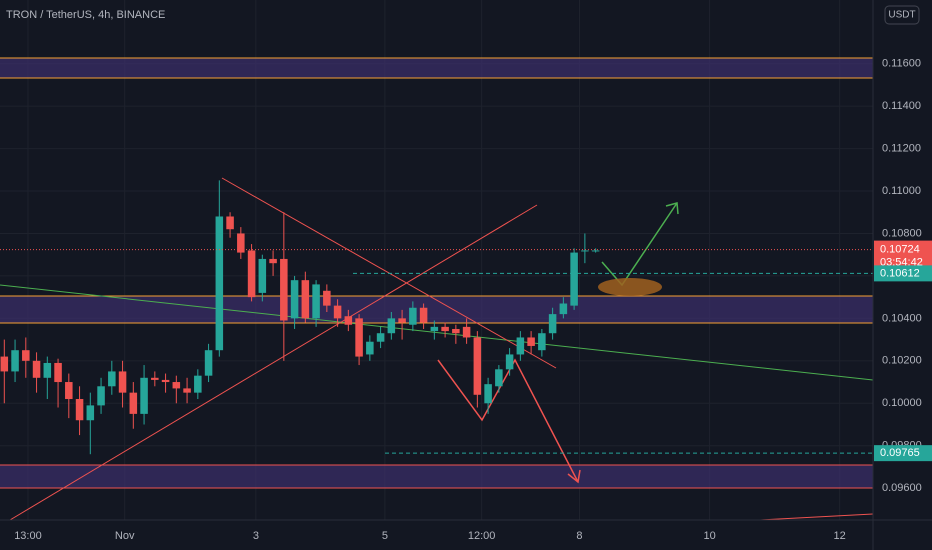 The image size is (932, 550). I want to click on x-tick-label: 8, so click(579, 536).